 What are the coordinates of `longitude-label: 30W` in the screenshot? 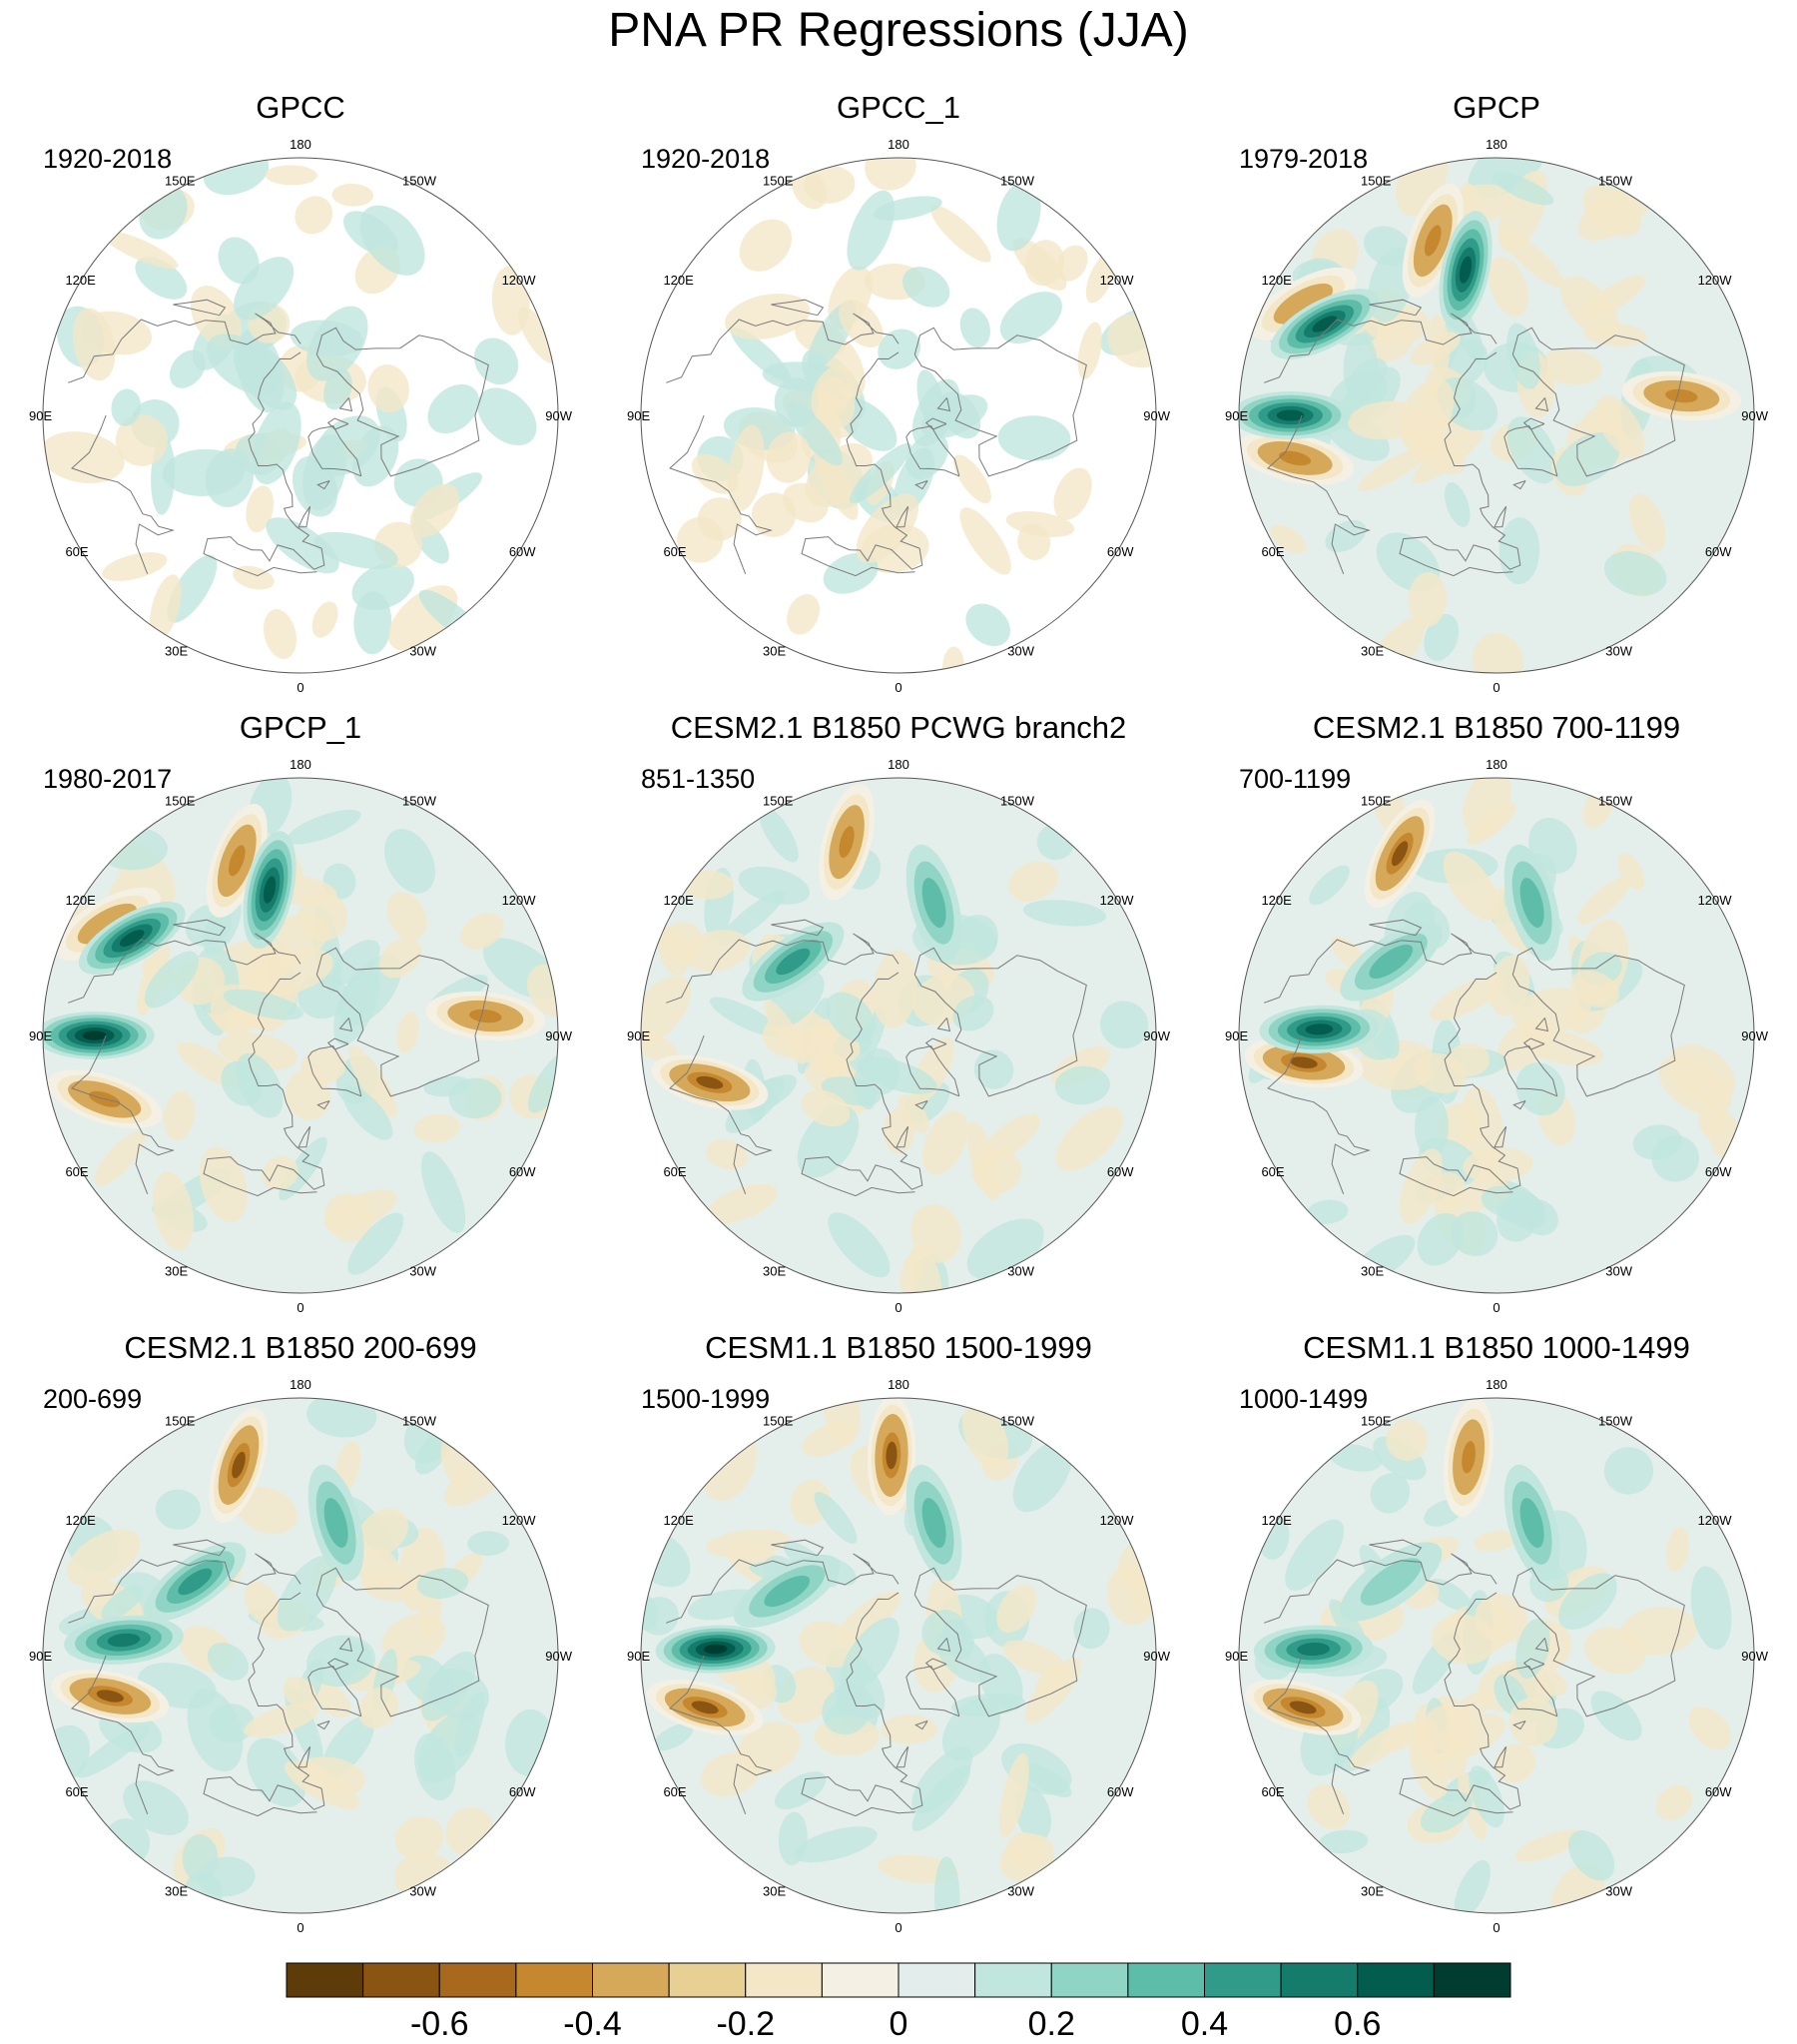 It's located at (1618, 651).